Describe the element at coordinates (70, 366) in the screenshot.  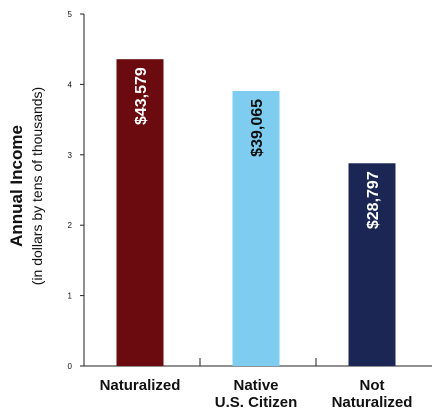
I see `y-tick-label: 0` at that location.